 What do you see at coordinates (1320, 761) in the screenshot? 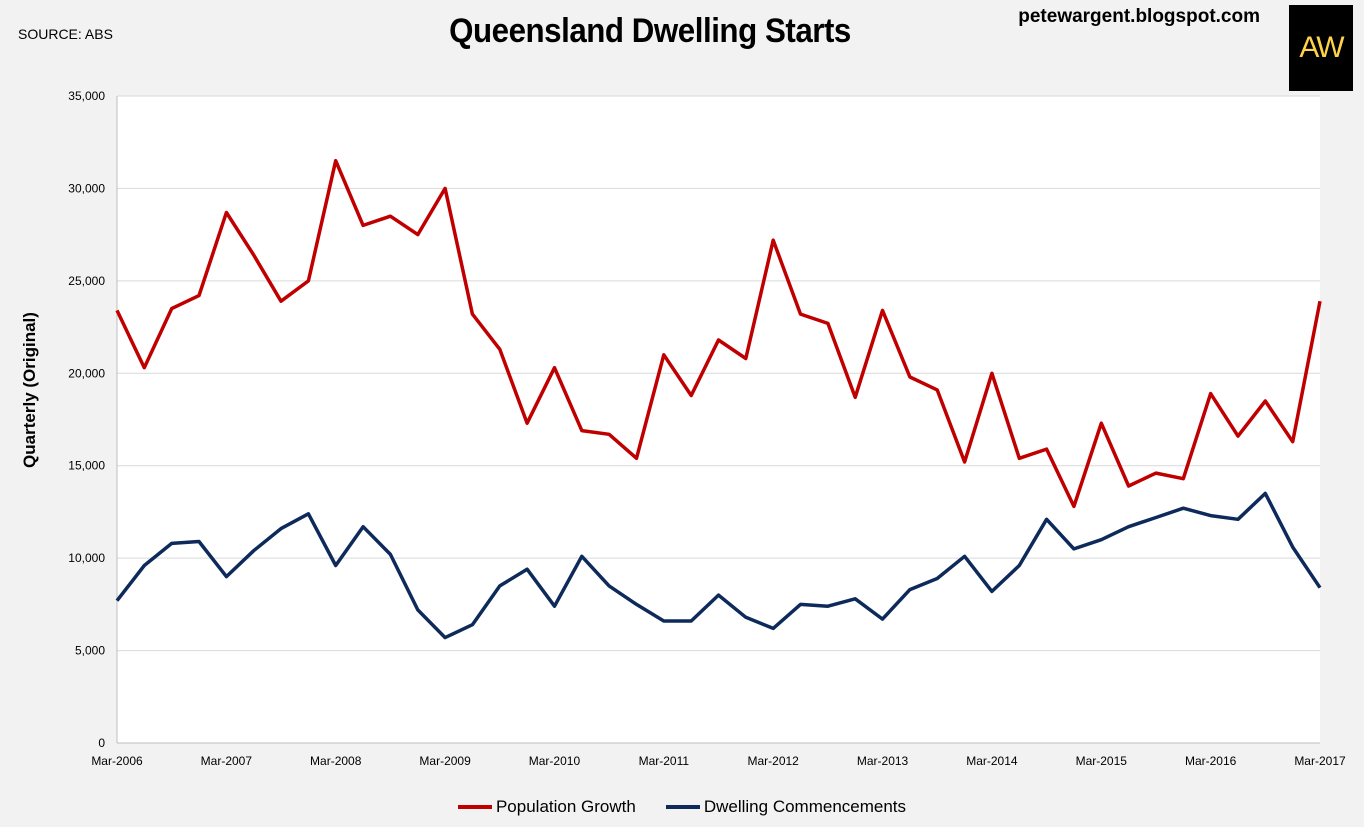
I see `x-tick-label: Mar-2017` at bounding box center [1320, 761].